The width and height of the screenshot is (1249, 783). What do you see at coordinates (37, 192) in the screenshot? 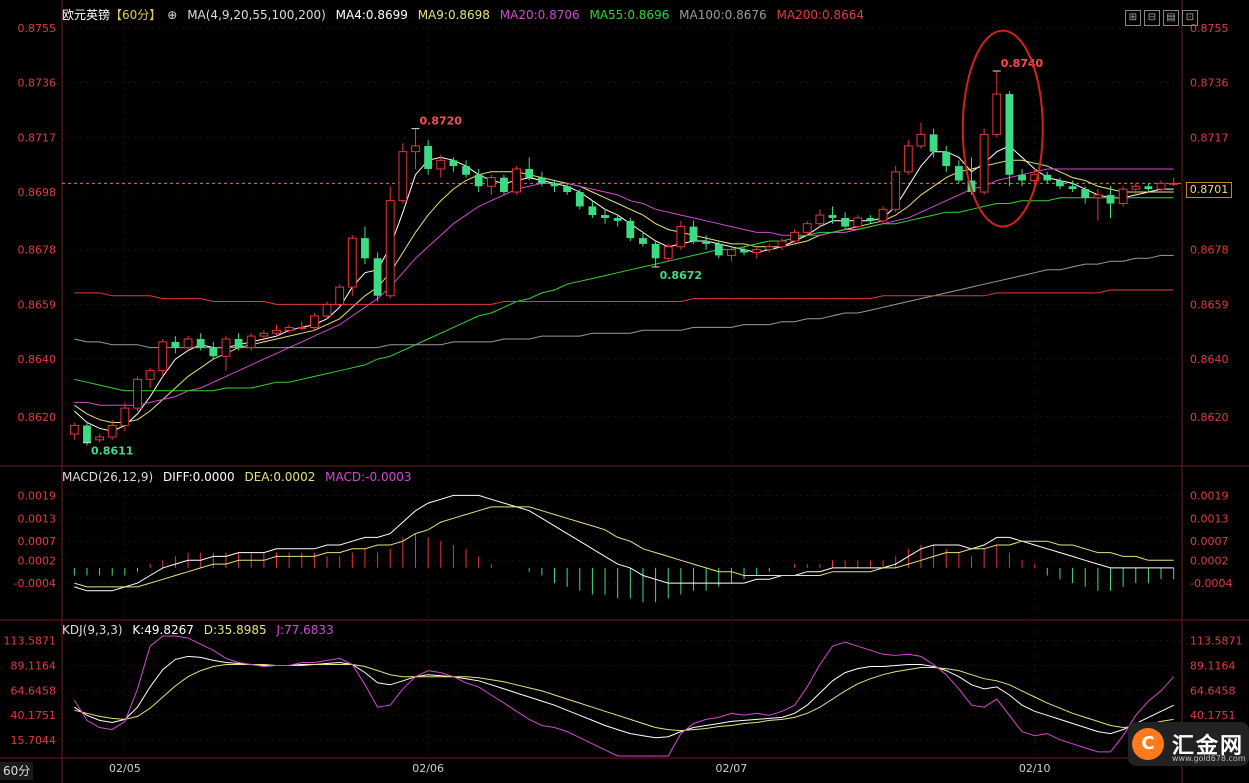
I see `y-tick-left: 0.8698` at bounding box center [37, 192].